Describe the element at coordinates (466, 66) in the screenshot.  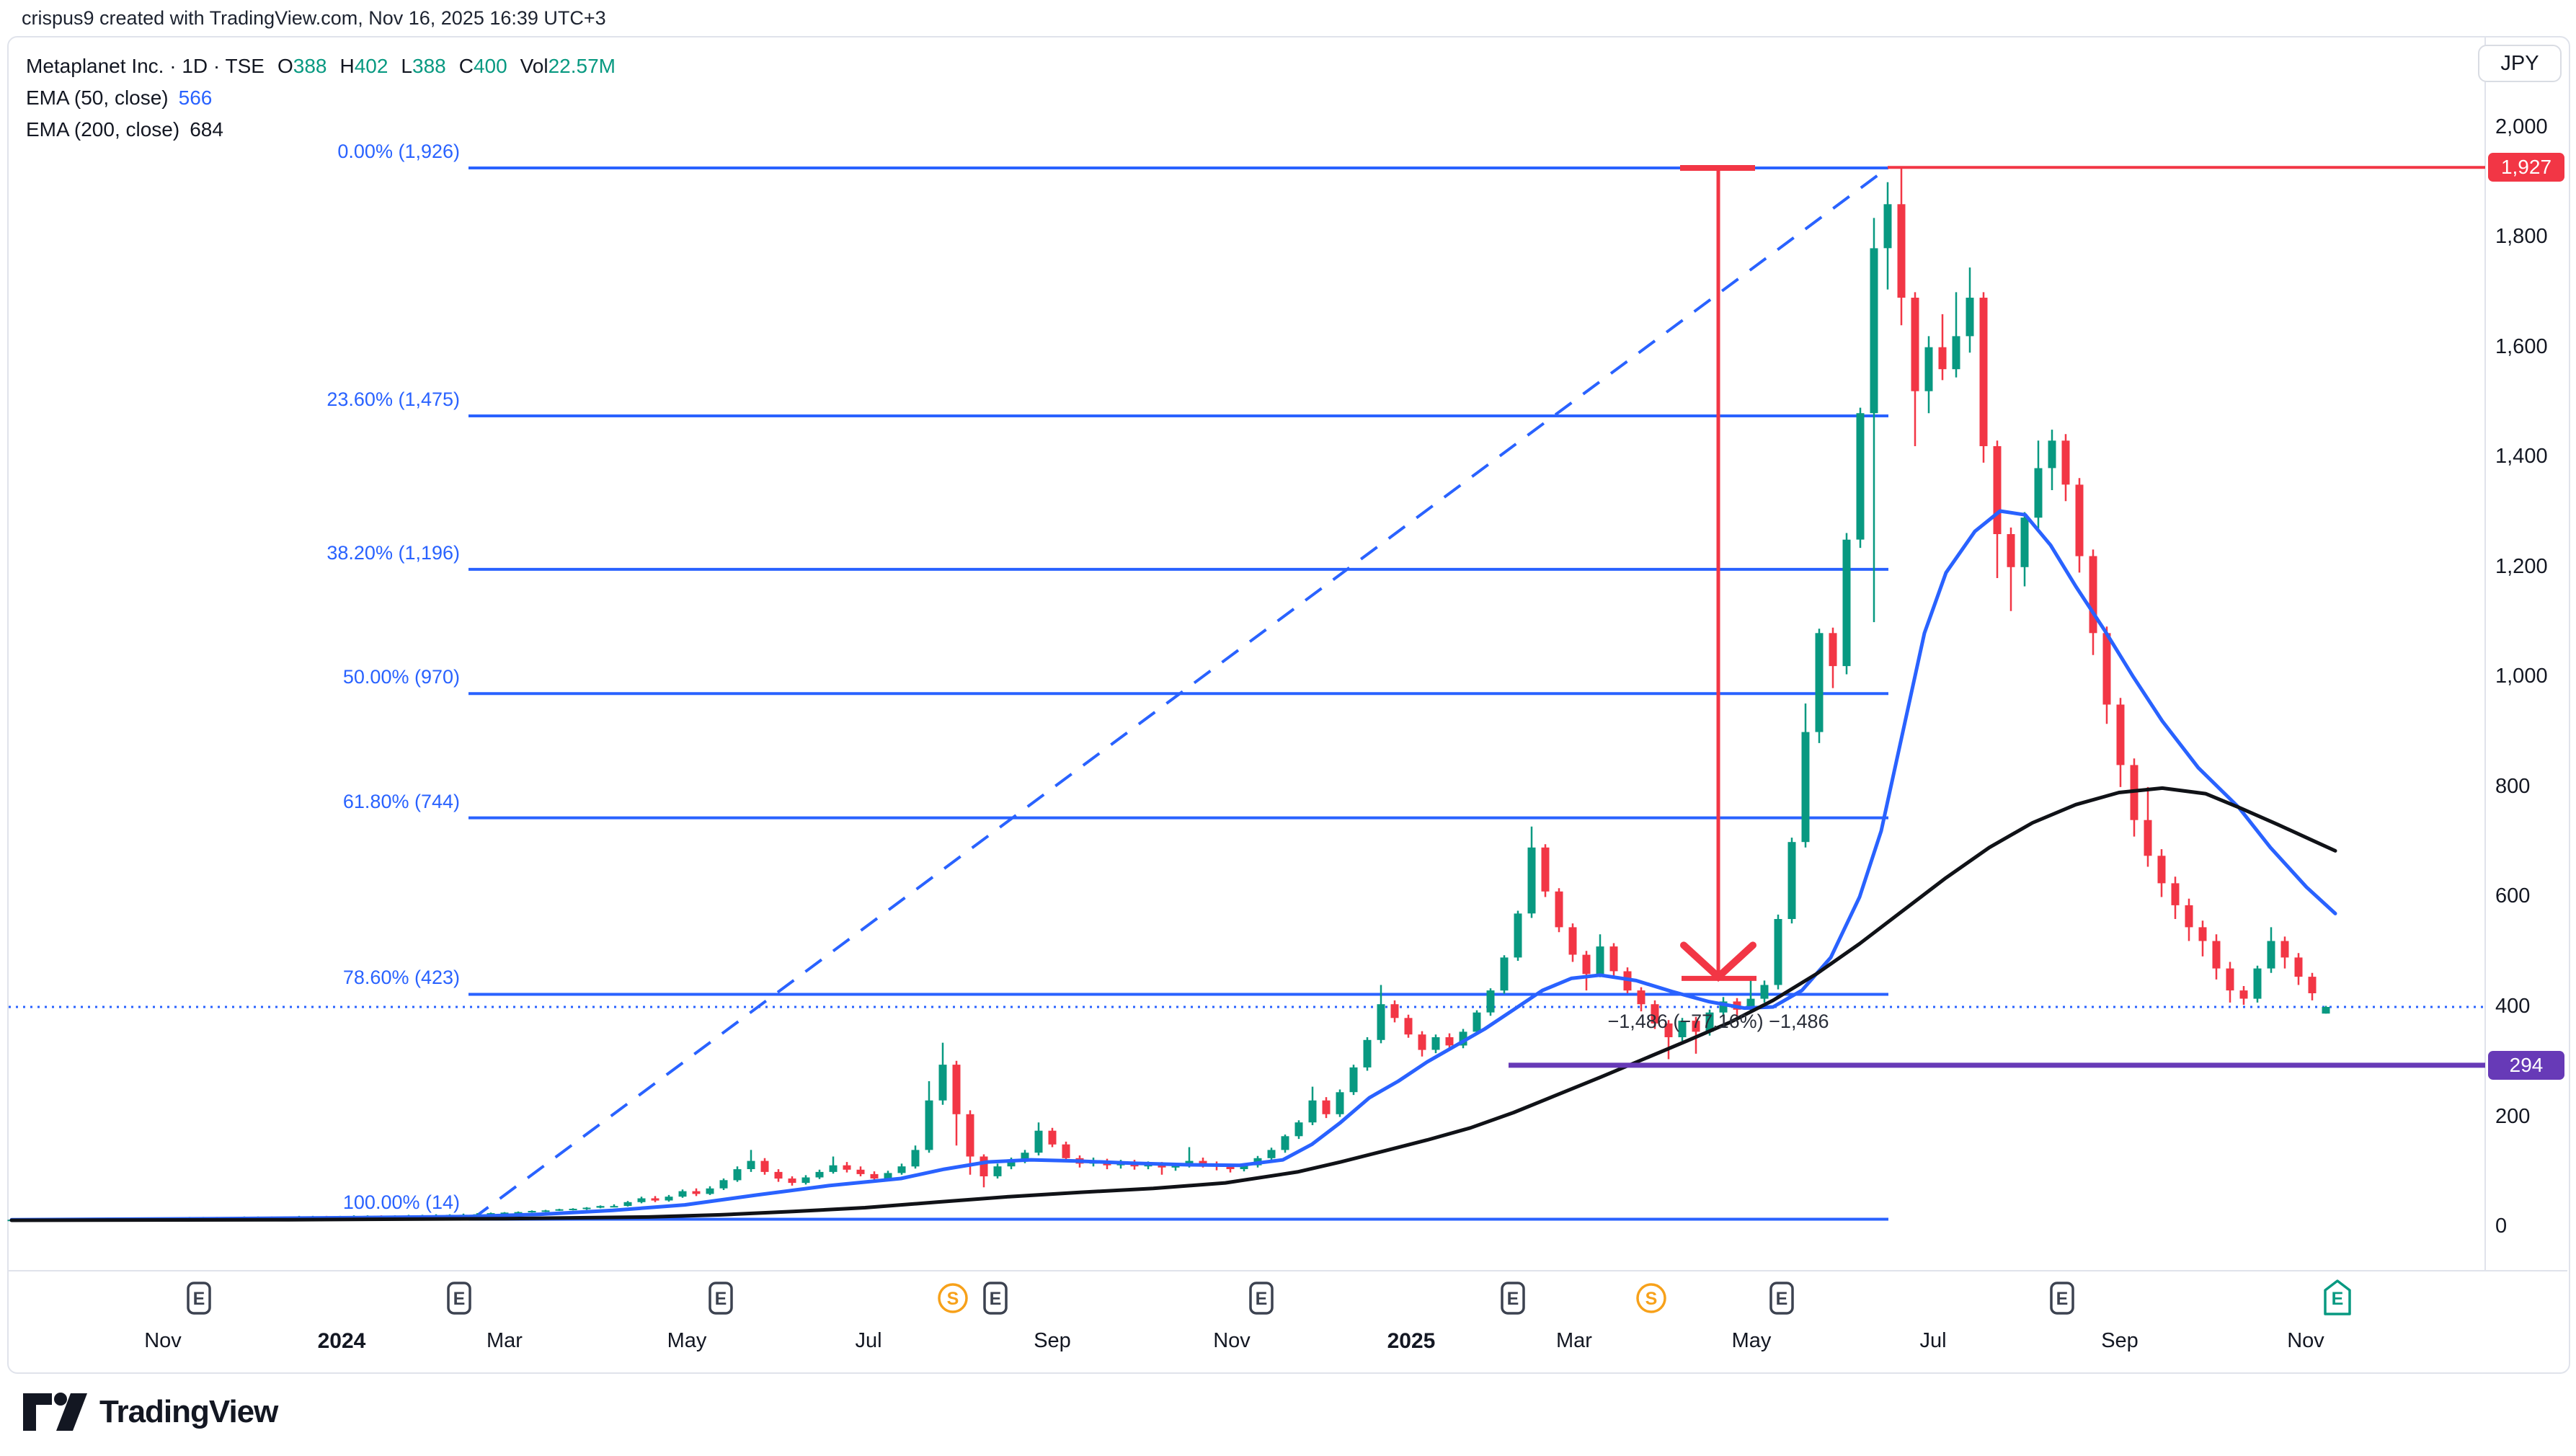
I see `quote-label-C: C` at that location.